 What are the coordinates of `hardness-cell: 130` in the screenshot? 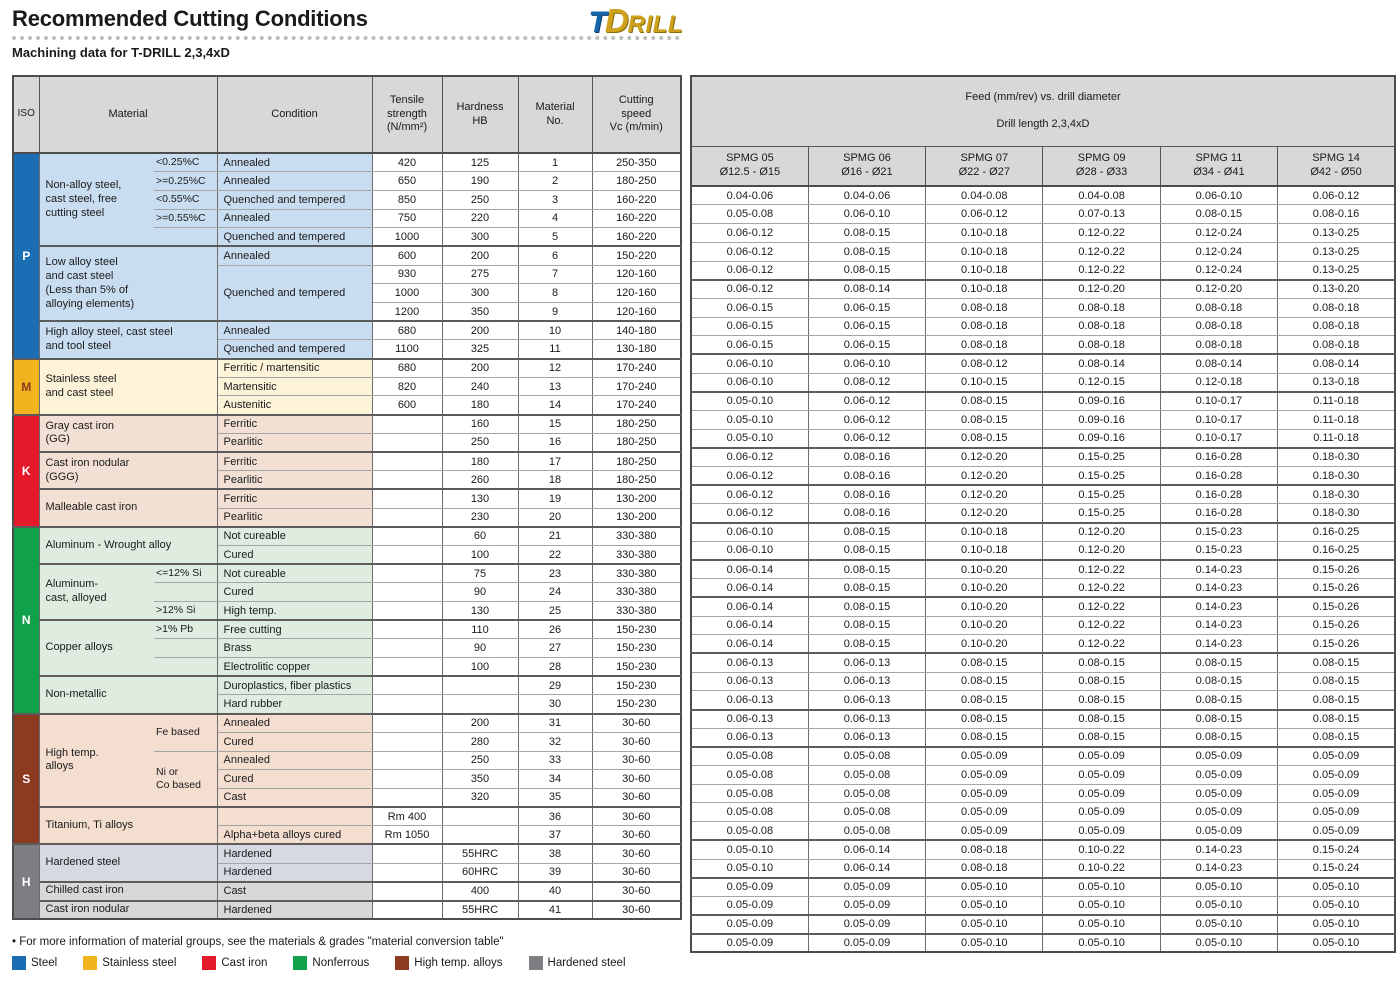 It's located at (480, 611).